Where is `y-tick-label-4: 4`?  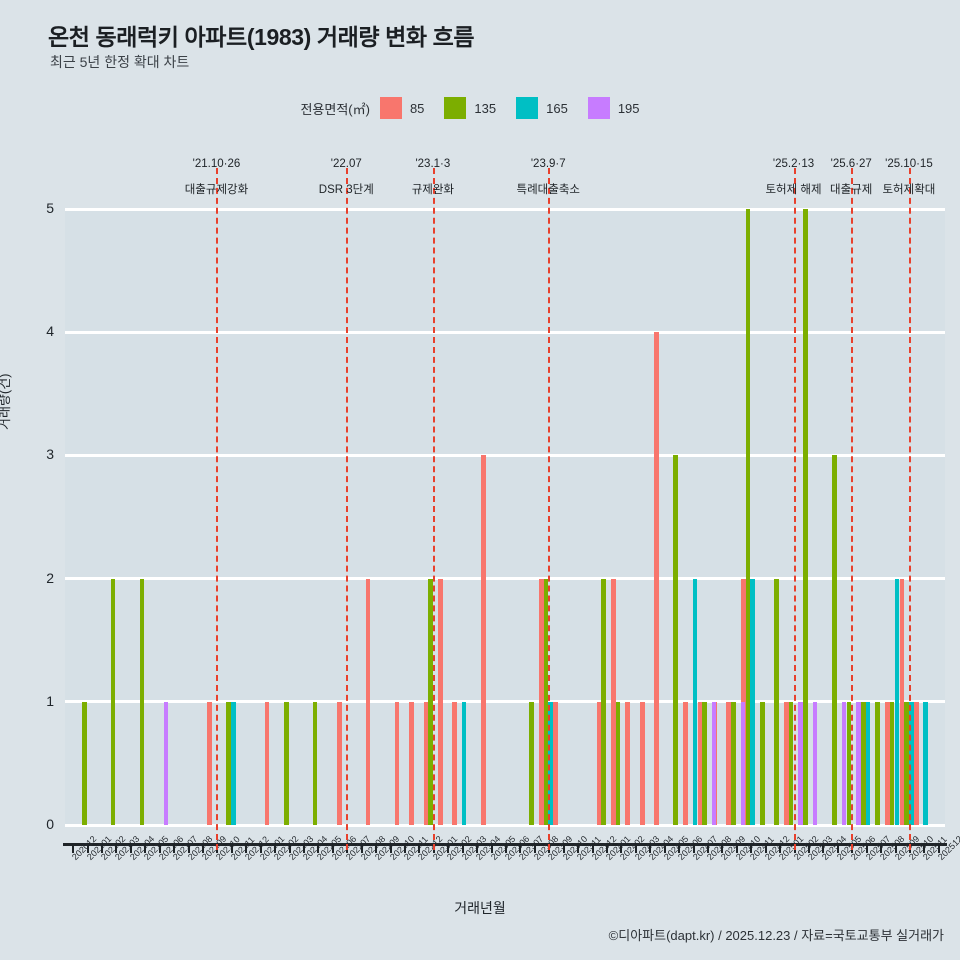
y-tick-label-4: 4 is located at coordinates (50, 331).